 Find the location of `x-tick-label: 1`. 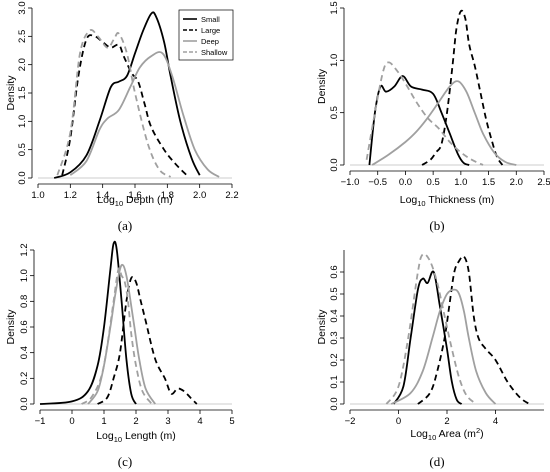

x-tick-label: 1 is located at coordinates (103, 421).